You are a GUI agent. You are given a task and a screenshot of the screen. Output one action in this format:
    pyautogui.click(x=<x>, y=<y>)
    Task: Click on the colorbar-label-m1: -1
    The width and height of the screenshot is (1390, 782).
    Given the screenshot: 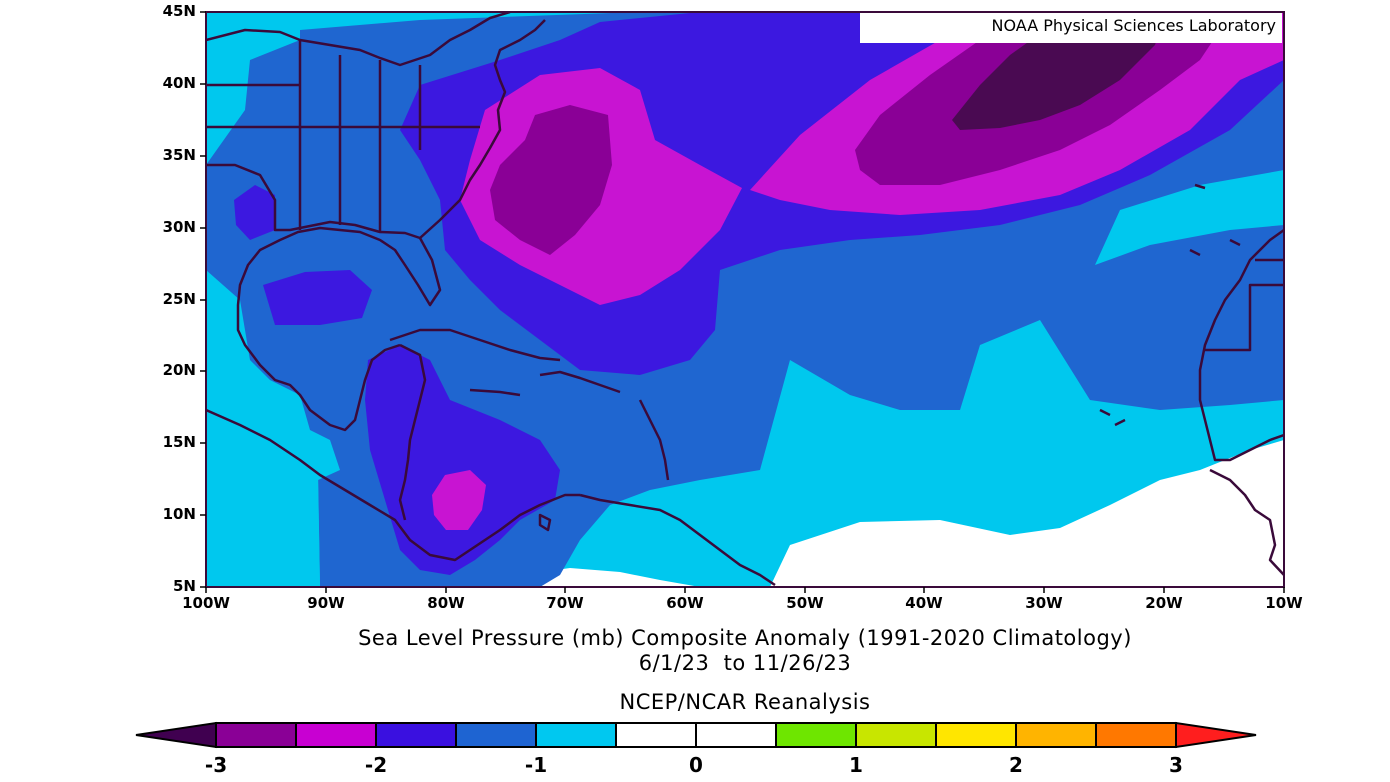 What is the action you would take?
    pyautogui.click(x=536, y=765)
    